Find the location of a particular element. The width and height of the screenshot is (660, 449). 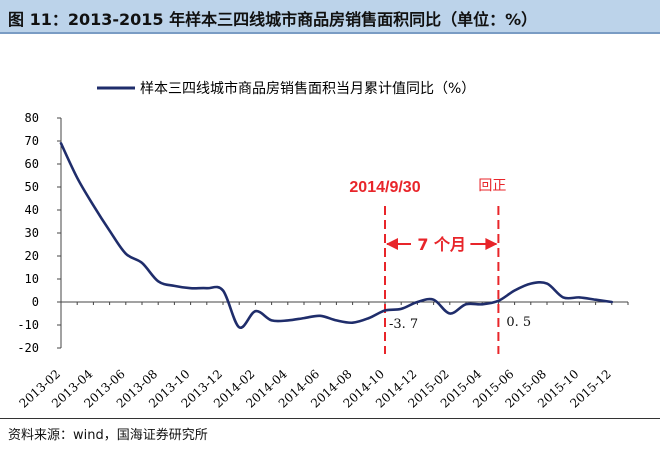

source-note: 资料来源：wind，国海证券研究所 is located at coordinates (108, 435).